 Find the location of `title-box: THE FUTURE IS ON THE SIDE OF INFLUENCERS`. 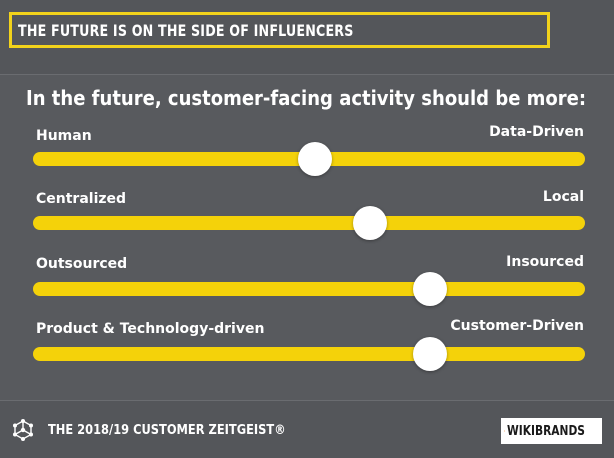

title-box: THE FUTURE IS ON THE SIDE OF INFLUENCERS is located at coordinates (279, 30).